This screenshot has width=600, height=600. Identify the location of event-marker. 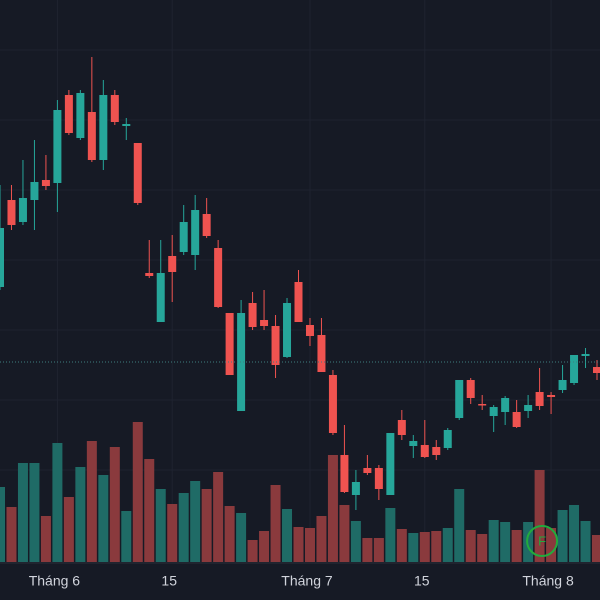
(542, 541).